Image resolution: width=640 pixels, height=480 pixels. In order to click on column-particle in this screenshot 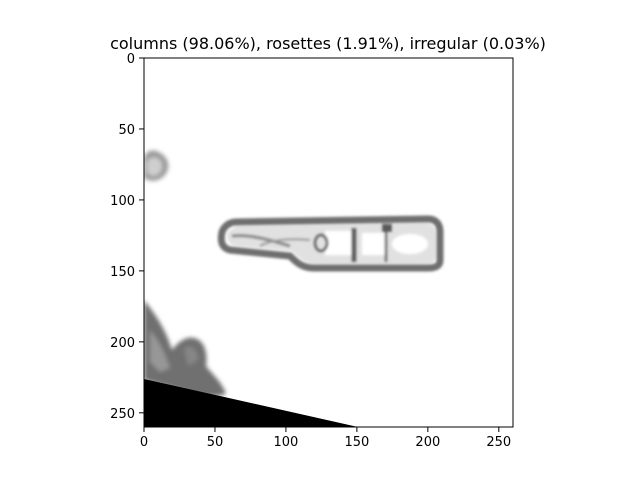, I will do `click(330, 243)`.